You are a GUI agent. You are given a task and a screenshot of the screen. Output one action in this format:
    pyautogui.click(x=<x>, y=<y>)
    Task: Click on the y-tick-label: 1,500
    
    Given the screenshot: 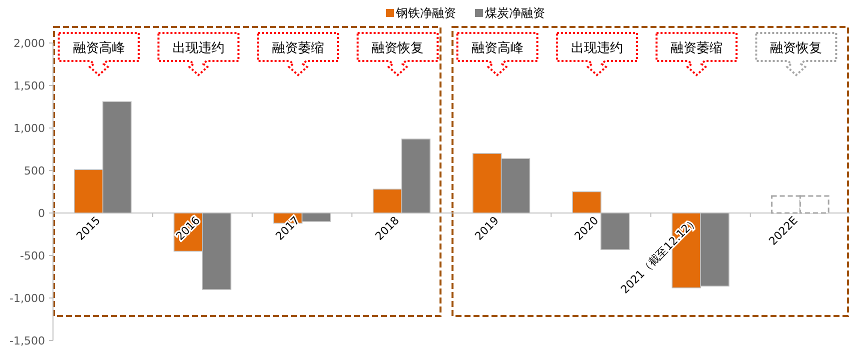 What is the action you would take?
    pyautogui.click(x=29, y=86)
    